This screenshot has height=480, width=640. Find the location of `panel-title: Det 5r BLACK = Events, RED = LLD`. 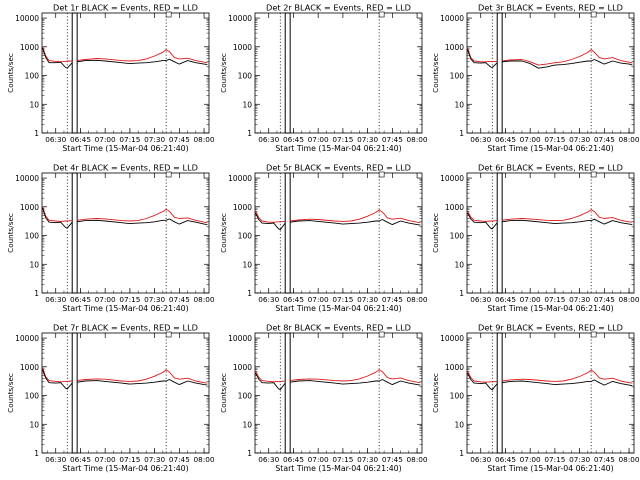

panel-title: Det 5r BLACK = Events, RED = LLD is located at coordinates (338, 168).